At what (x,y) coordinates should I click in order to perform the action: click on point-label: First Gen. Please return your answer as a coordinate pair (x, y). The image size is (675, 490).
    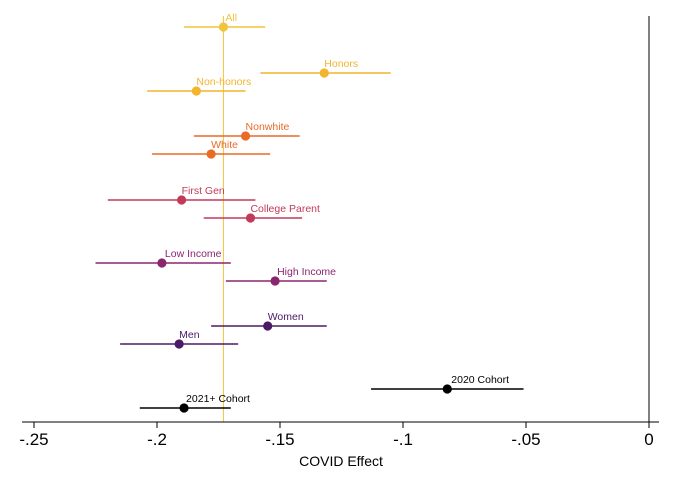
    Looking at the image, I should click on (203, 191).